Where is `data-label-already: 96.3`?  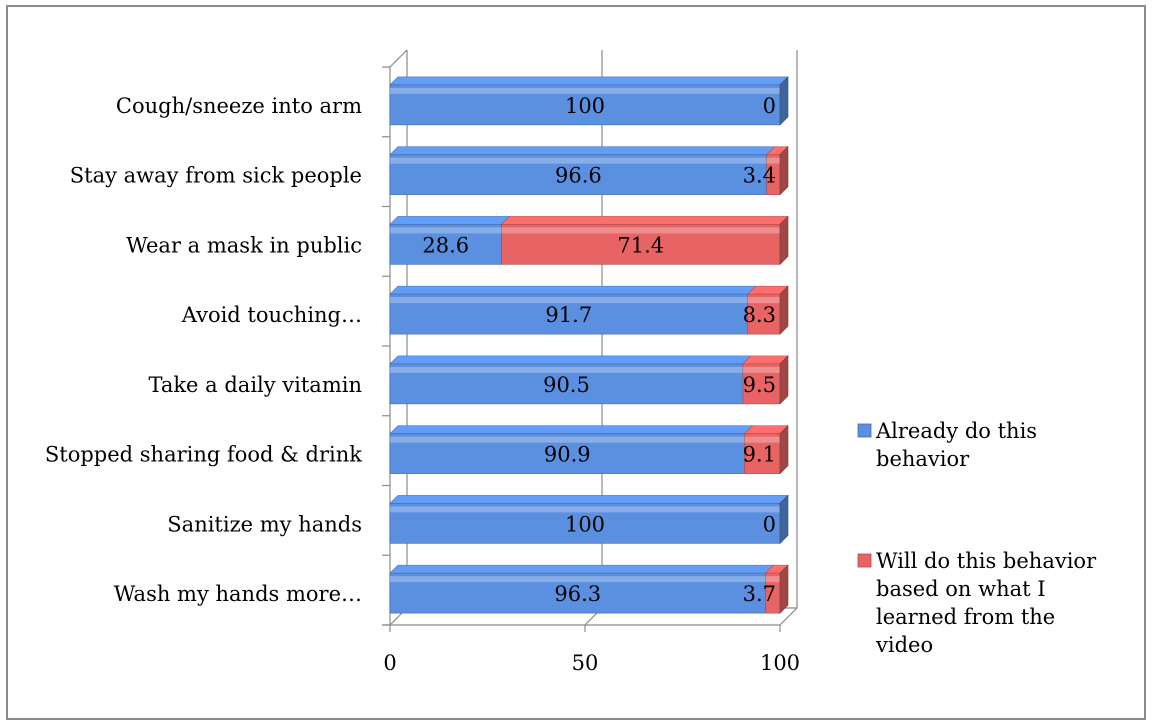
data-label-already: 96.3 is located at coordinates (577, 594).